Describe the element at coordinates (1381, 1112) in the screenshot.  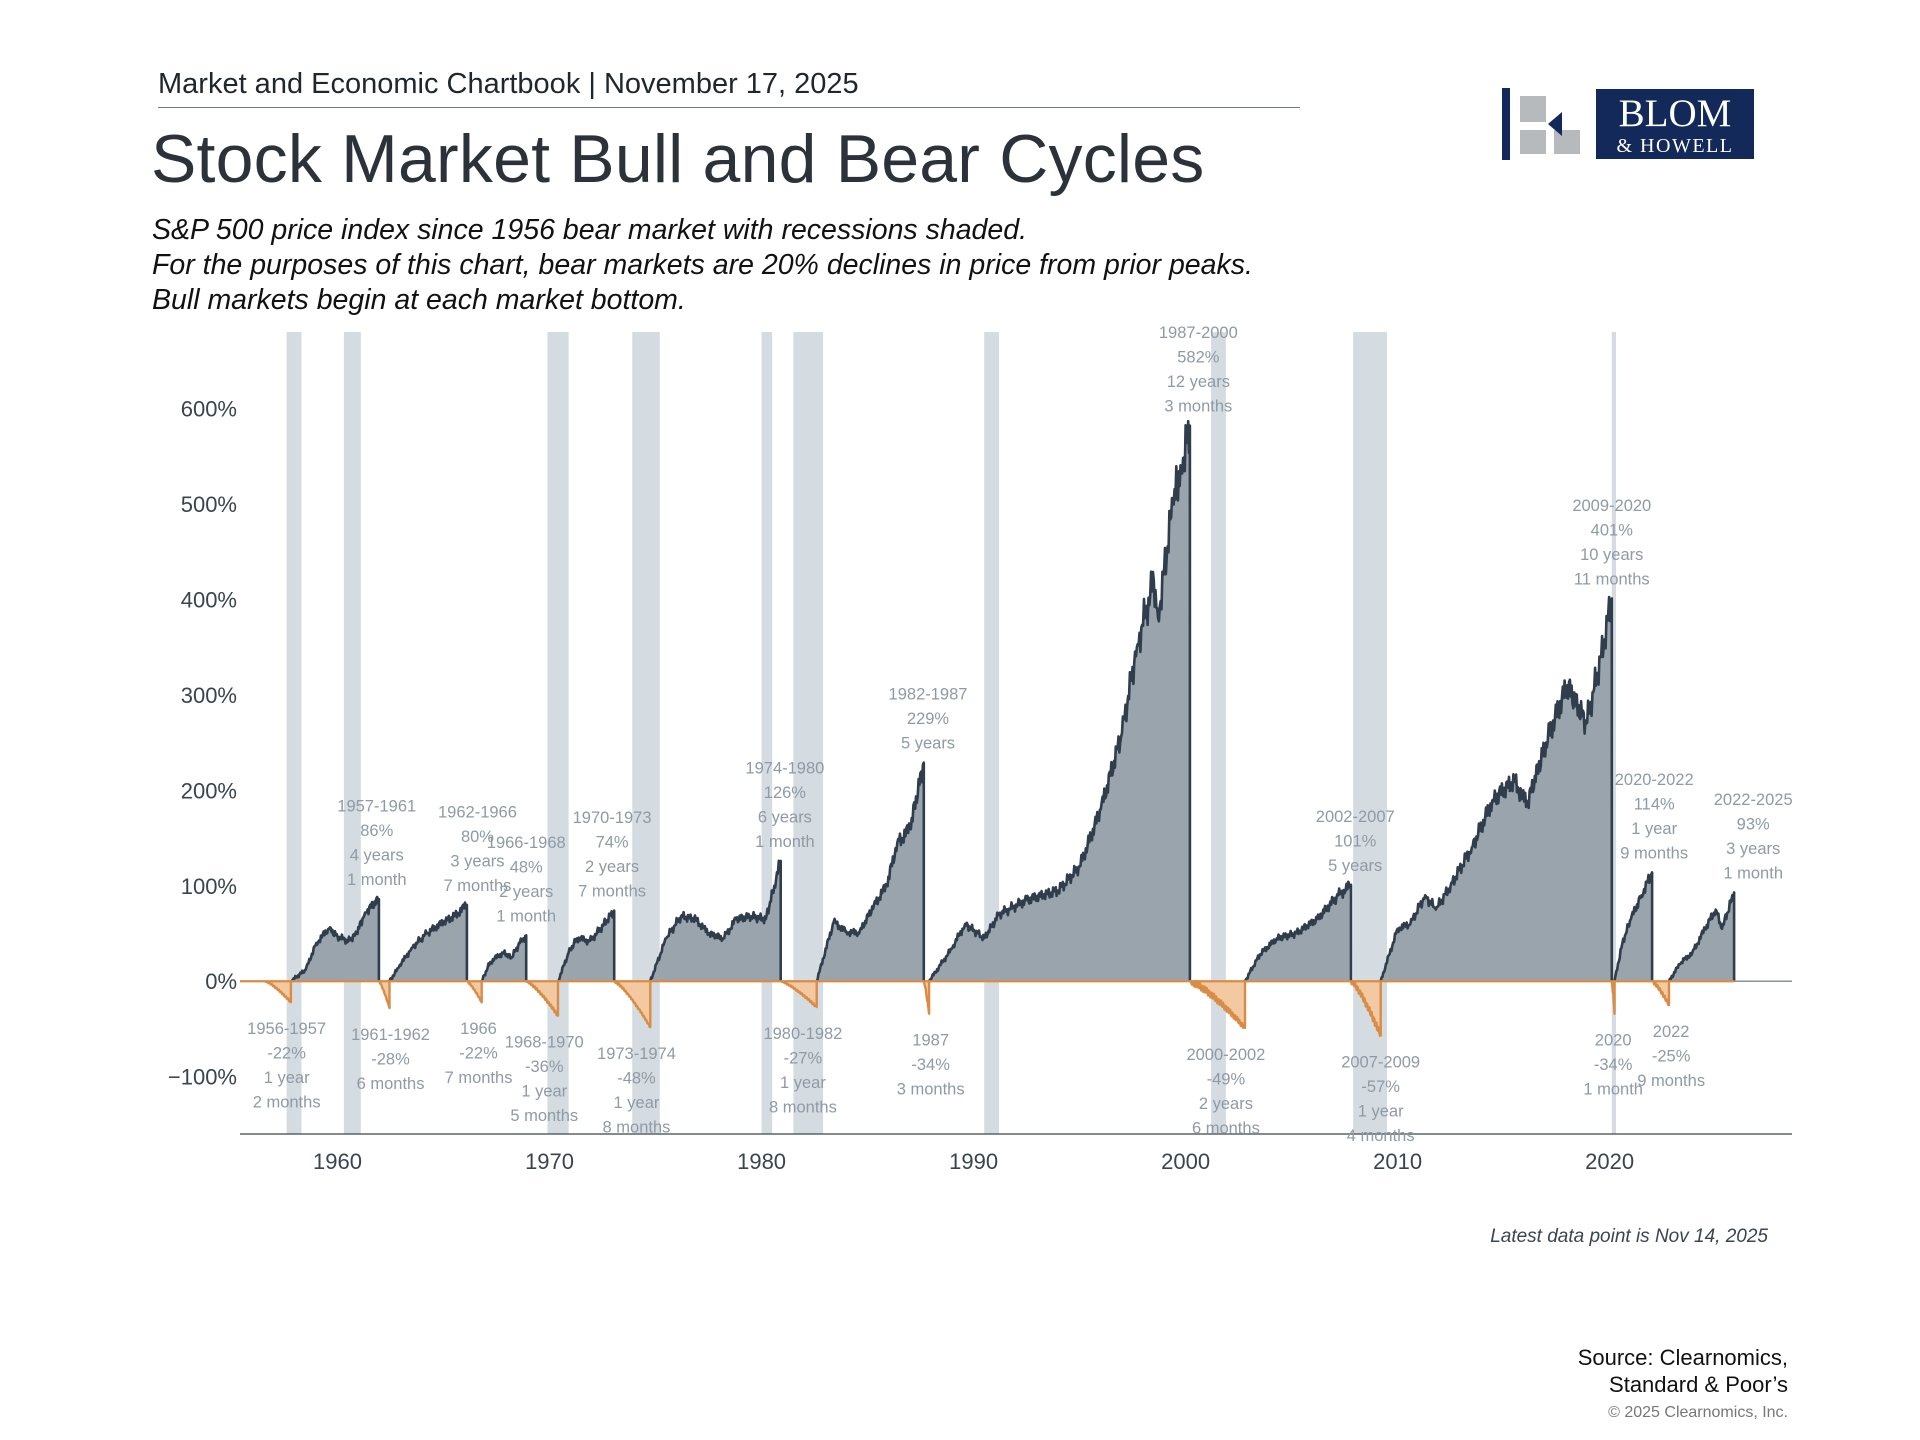
I see `bear-label-8-line-2: 1 year` at that location.